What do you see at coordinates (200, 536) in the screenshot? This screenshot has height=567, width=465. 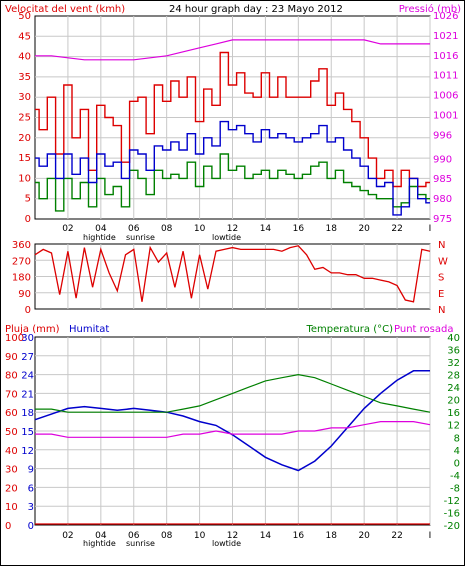 I see `time-tick-label: 10` at bounding box center [200, 536].